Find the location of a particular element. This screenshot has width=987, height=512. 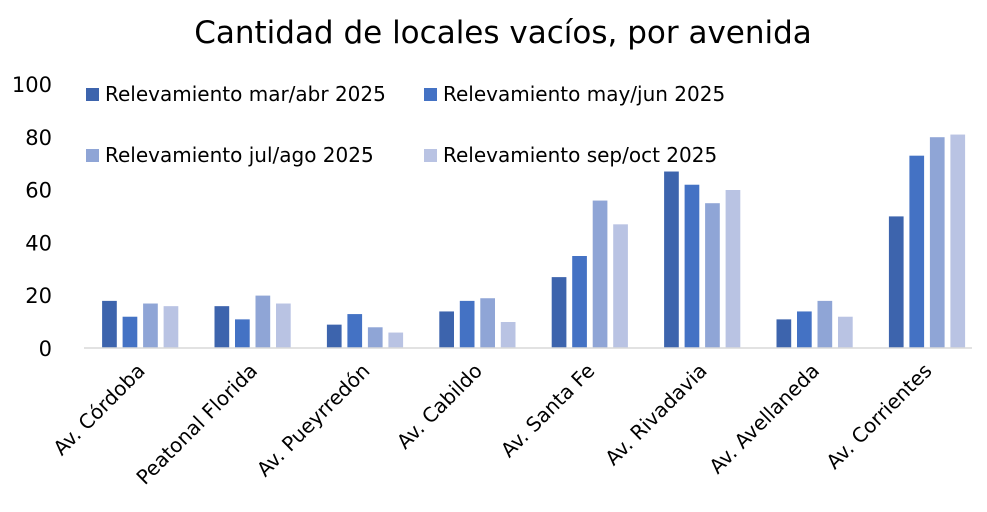

chart-title: Cantidad de locales vacíos, por avenida is located at coordinates (503, 33).